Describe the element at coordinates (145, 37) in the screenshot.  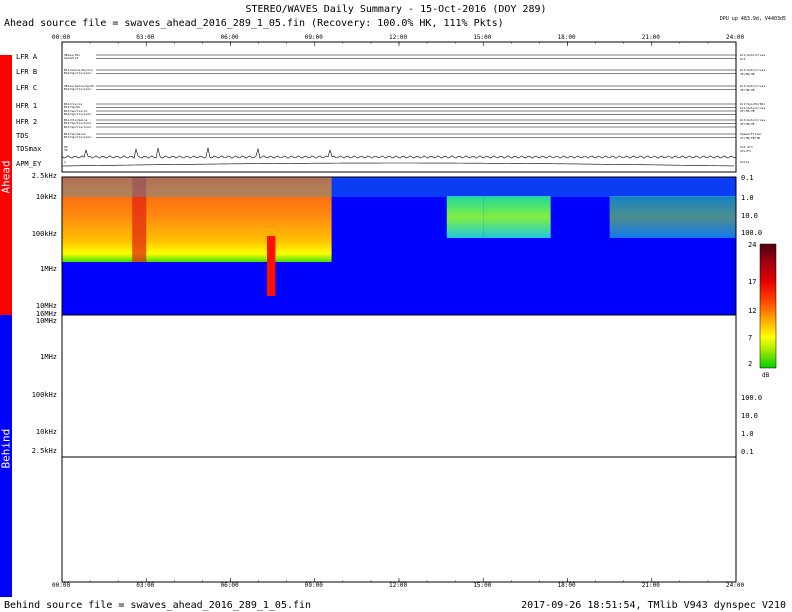
I see `top-time-tick-label: 03:00` at that location.